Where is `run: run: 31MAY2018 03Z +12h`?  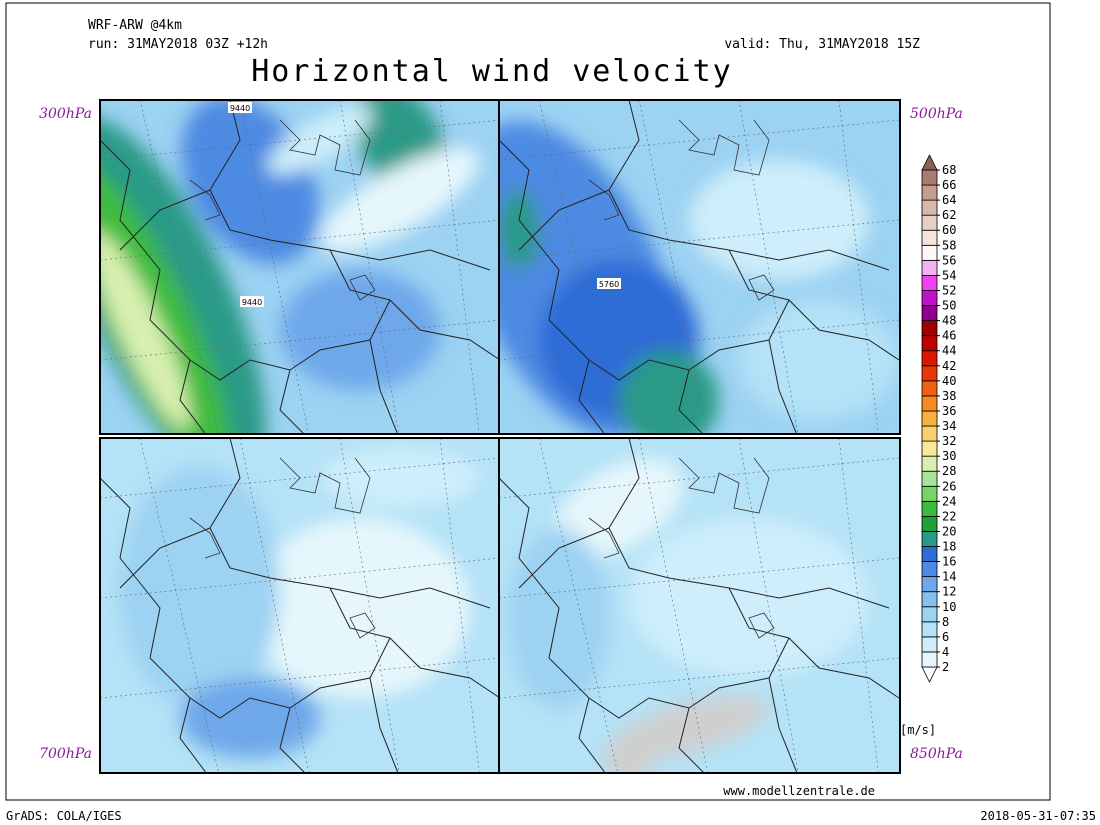
run: run: 31MAY2018 03Z +12h is located at coordinates (178, 44).